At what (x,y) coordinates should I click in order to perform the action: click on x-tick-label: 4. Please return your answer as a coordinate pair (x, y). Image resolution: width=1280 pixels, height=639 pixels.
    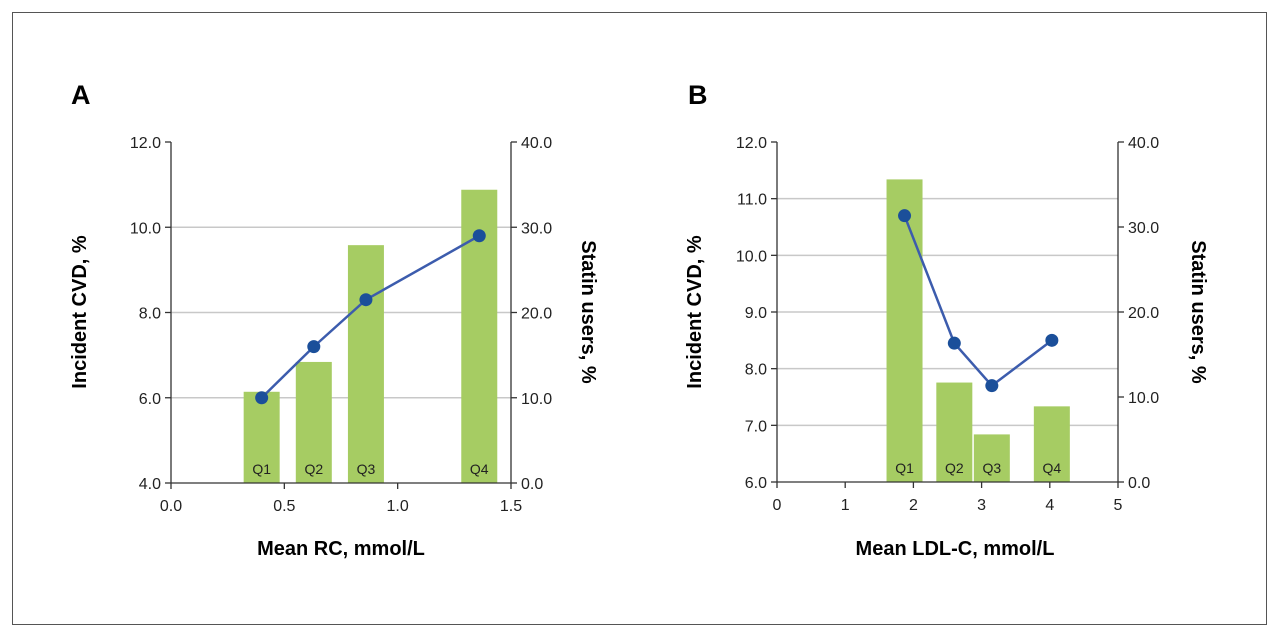
    Looking at the image, I should click on (1049, 505).